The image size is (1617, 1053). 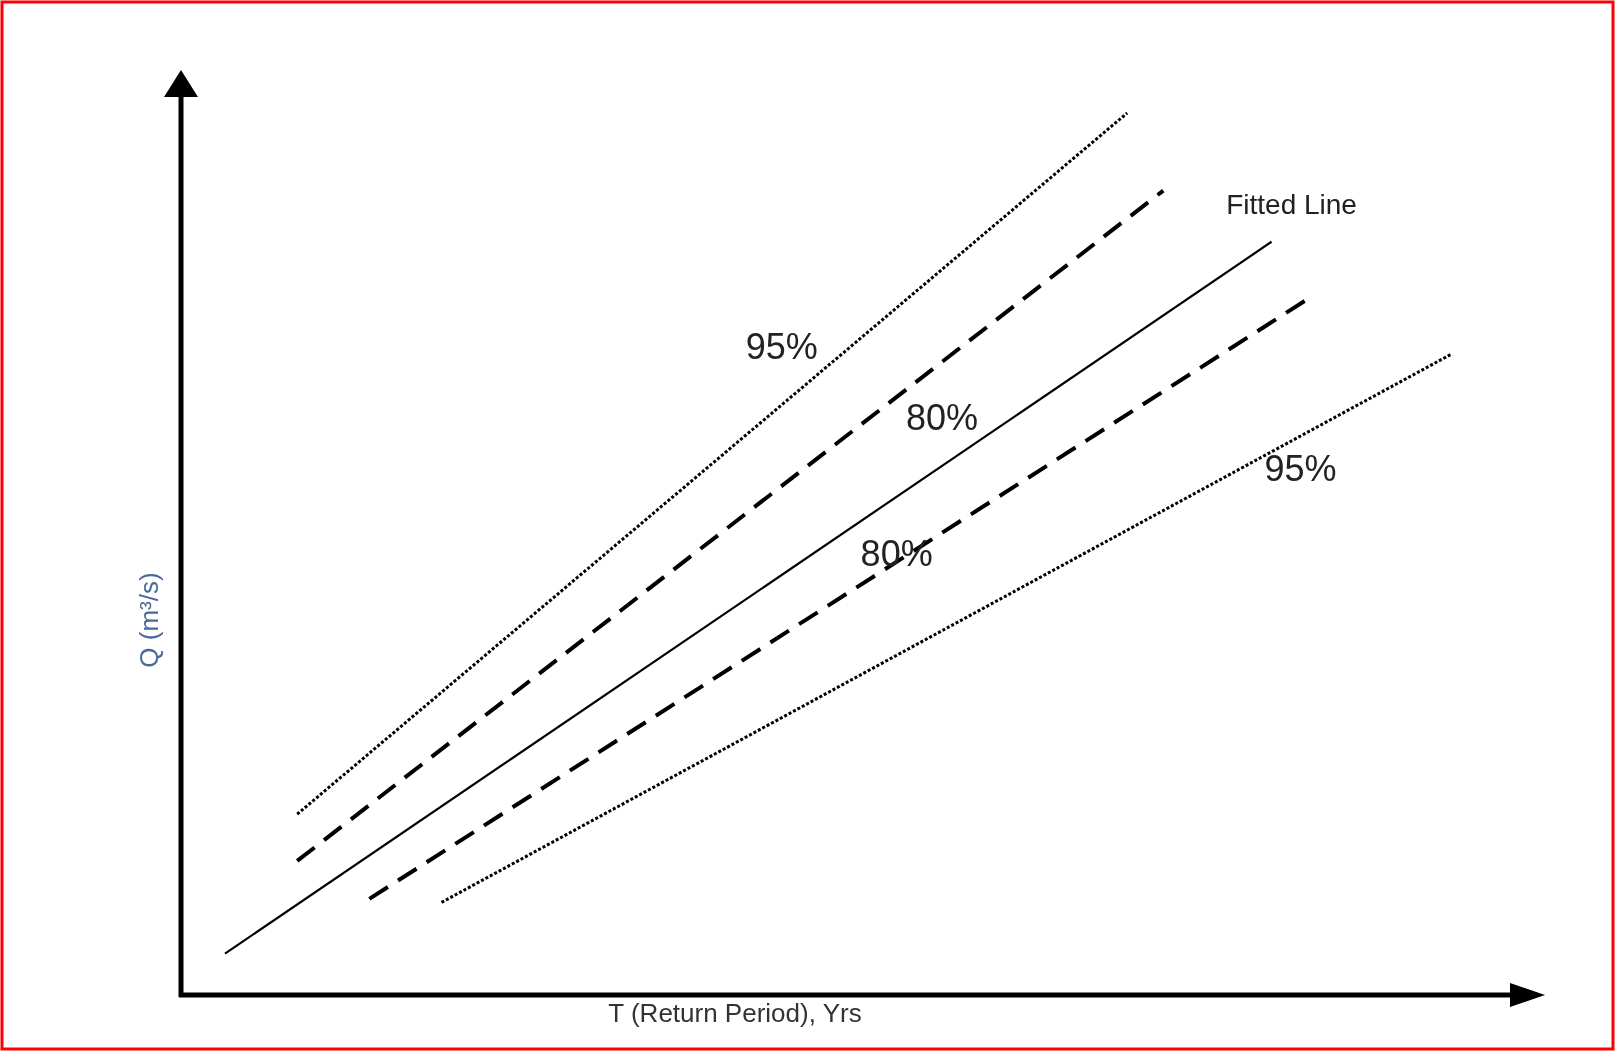 I want to click on y-axis-title: Q (m³/s), so click(x=149, y=620).